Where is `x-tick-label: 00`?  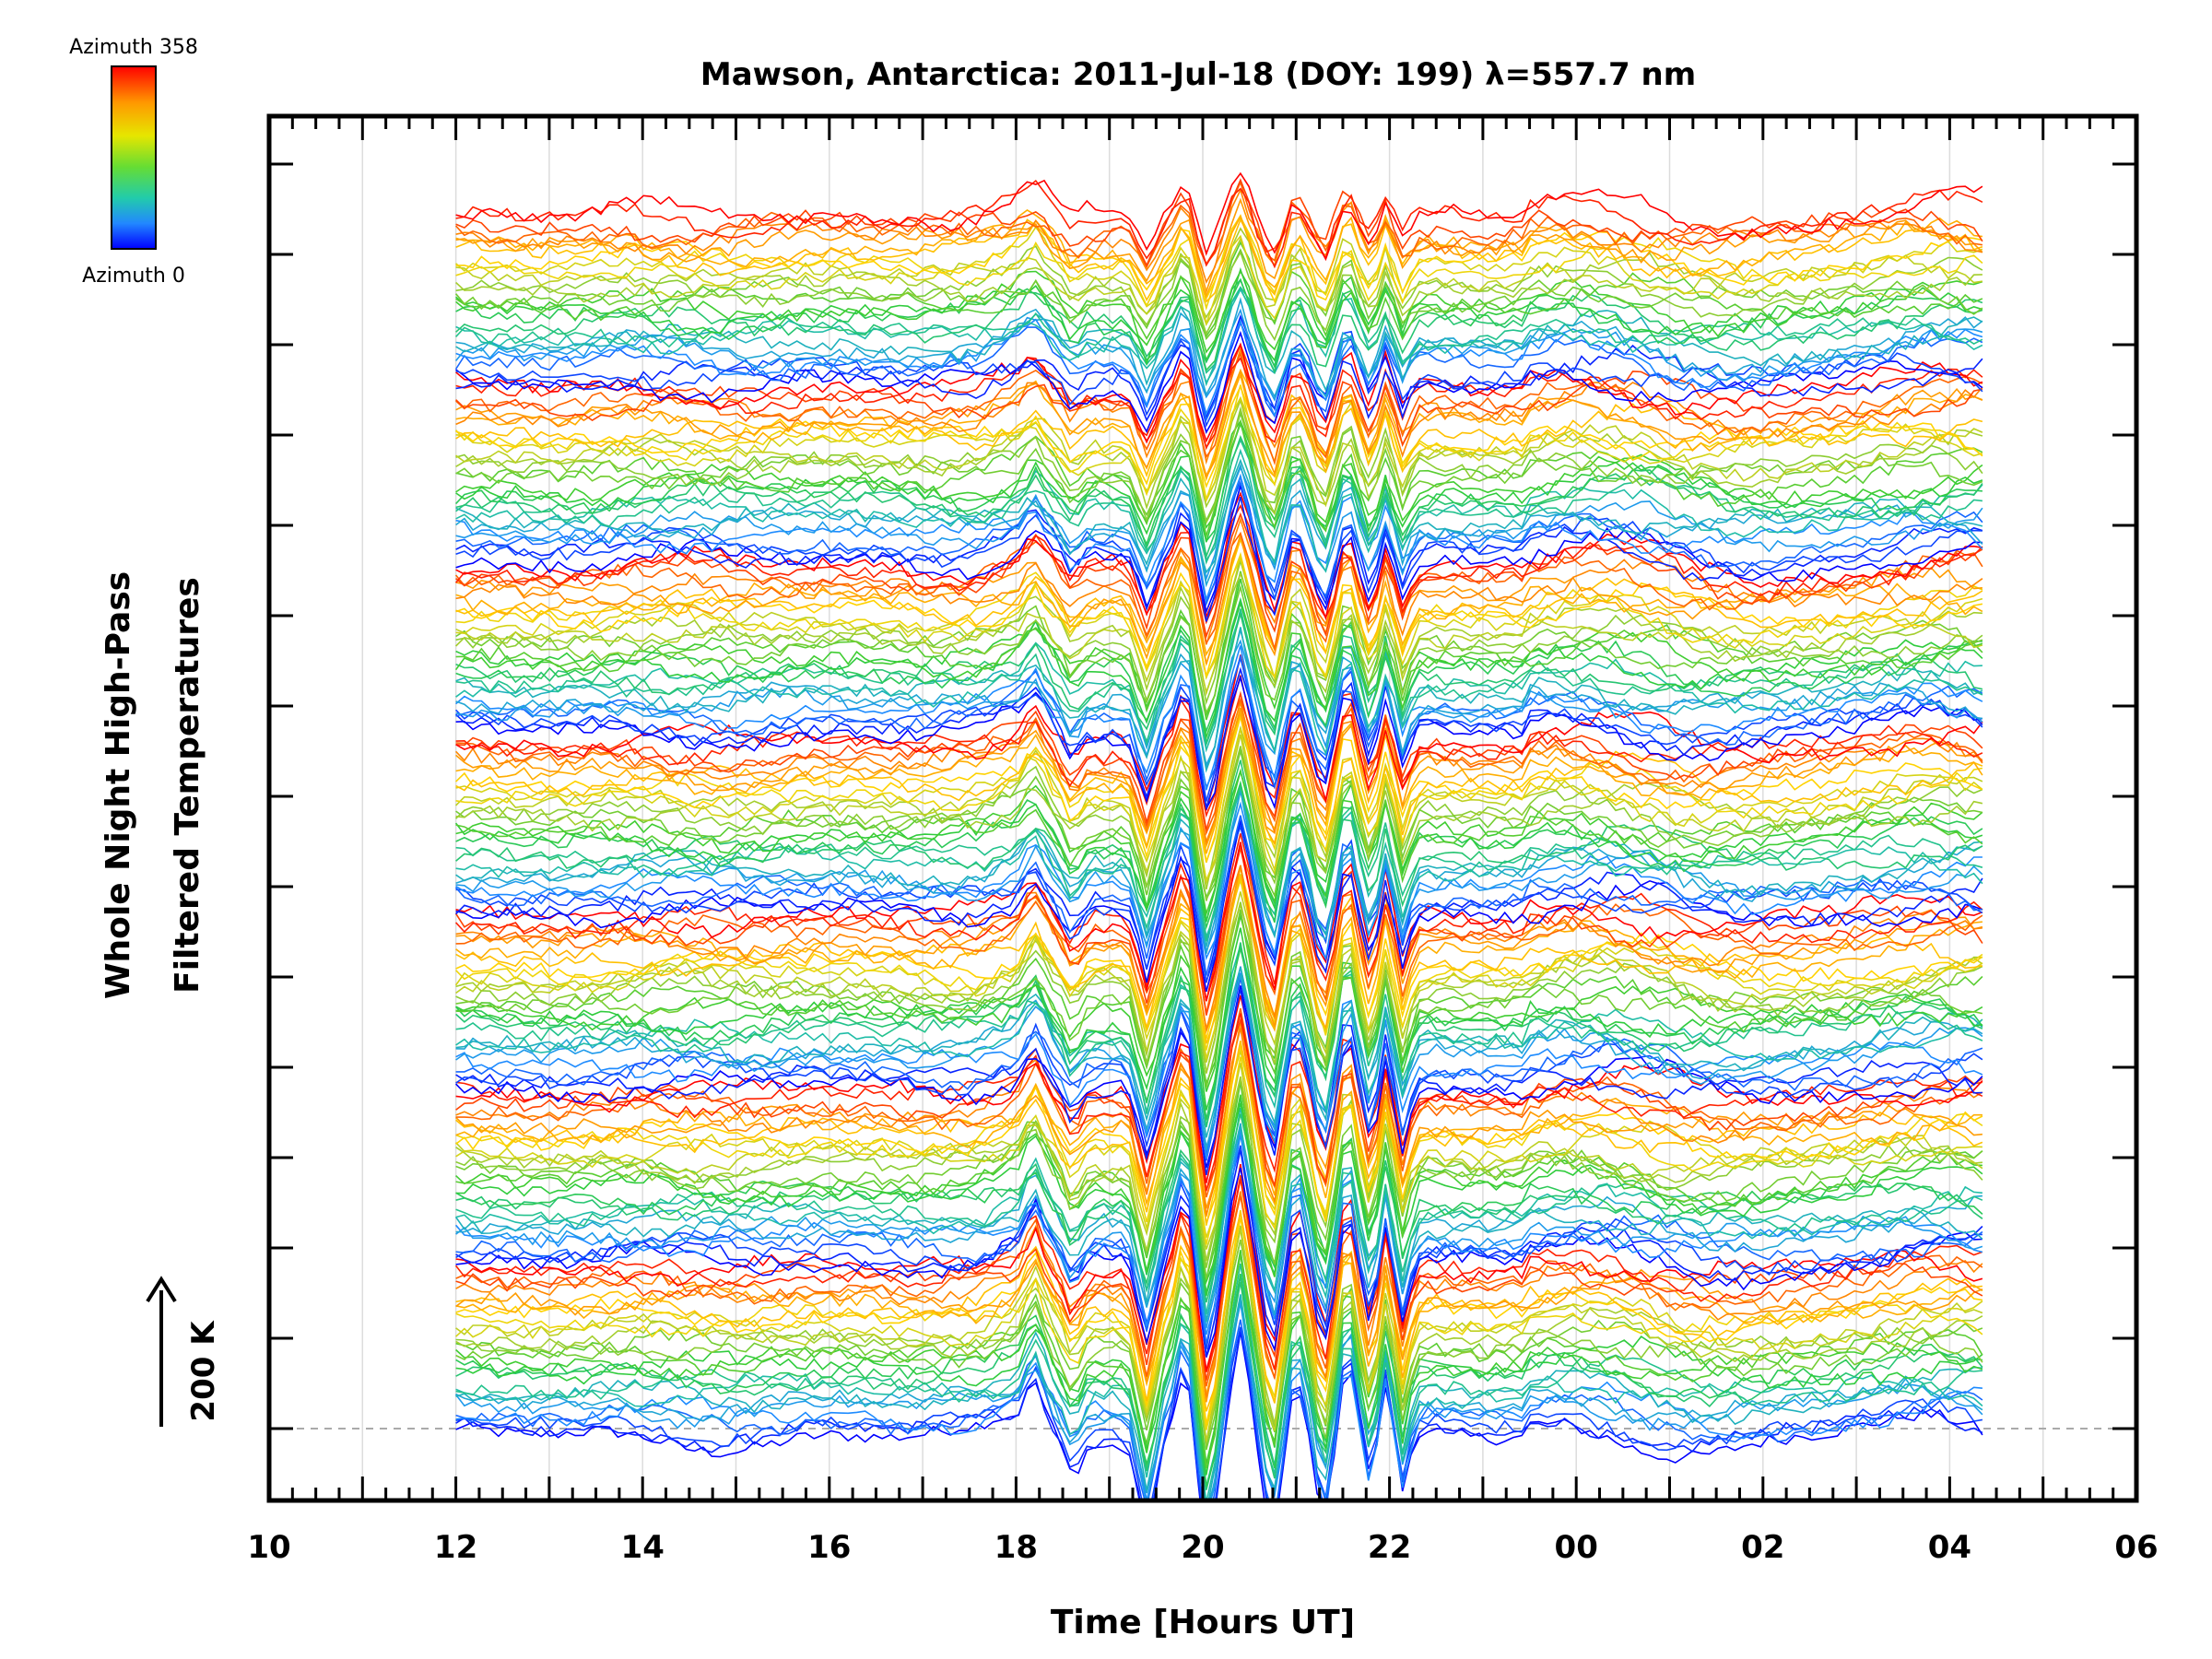 x-tick-label: 00 is located at coordinates (1576, 1547).